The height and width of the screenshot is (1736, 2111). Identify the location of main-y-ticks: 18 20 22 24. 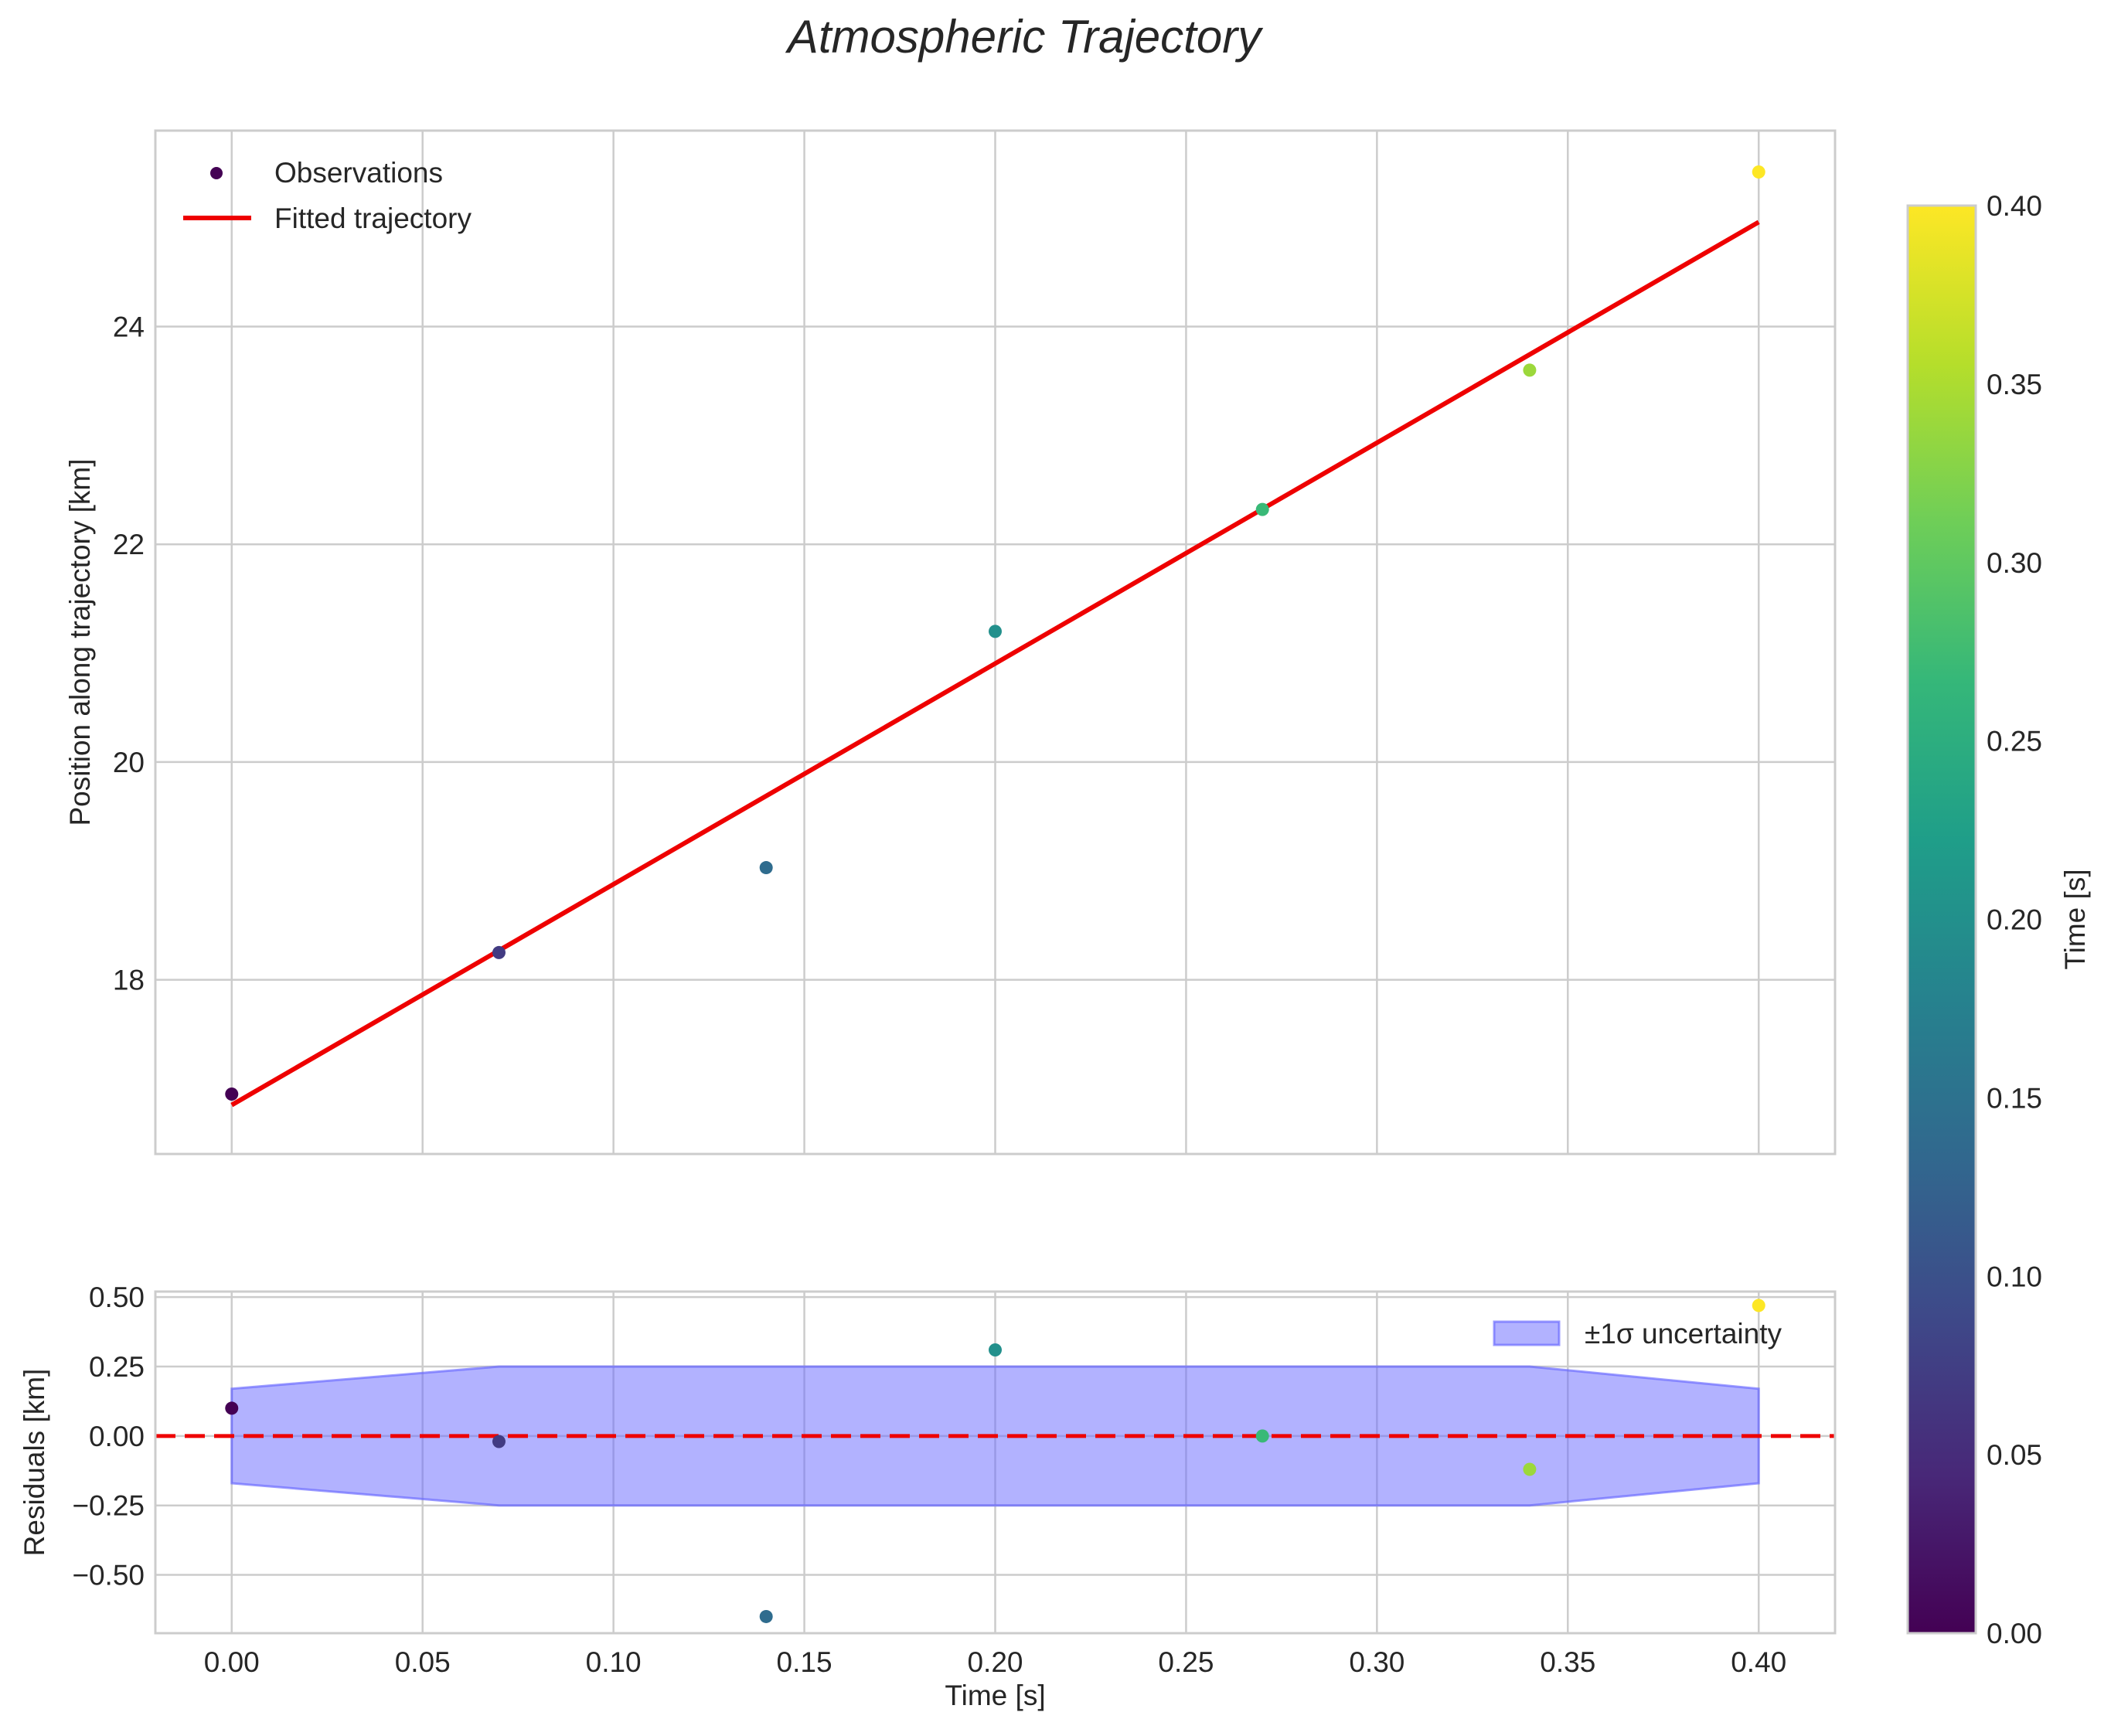
(129, 654).